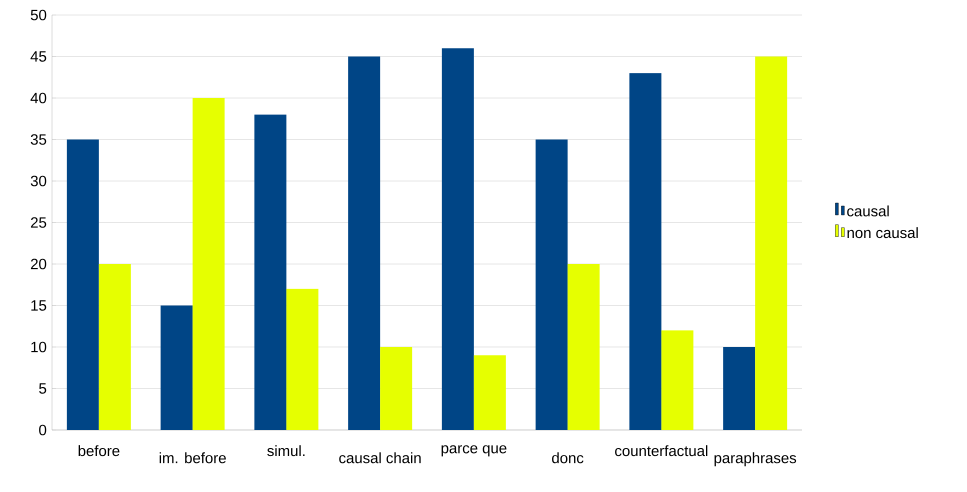 The image size is (967, 492). What do you see at coordinates (38, 305) in the screenshot?
I see `y-tick-label: 15` at bounding box center [38, 305].